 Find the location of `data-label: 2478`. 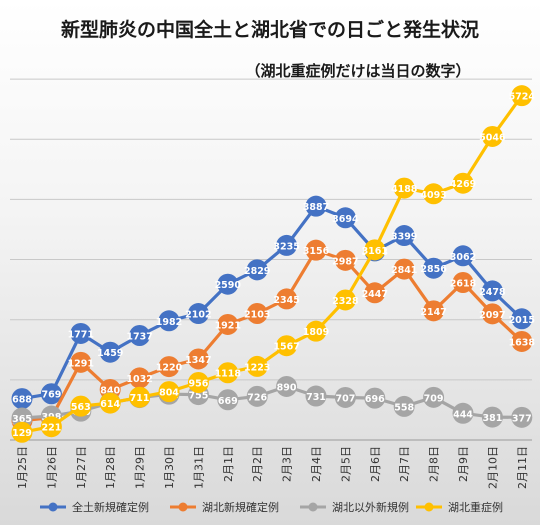

data-label: 2478 is located at coordinates (492, 292).